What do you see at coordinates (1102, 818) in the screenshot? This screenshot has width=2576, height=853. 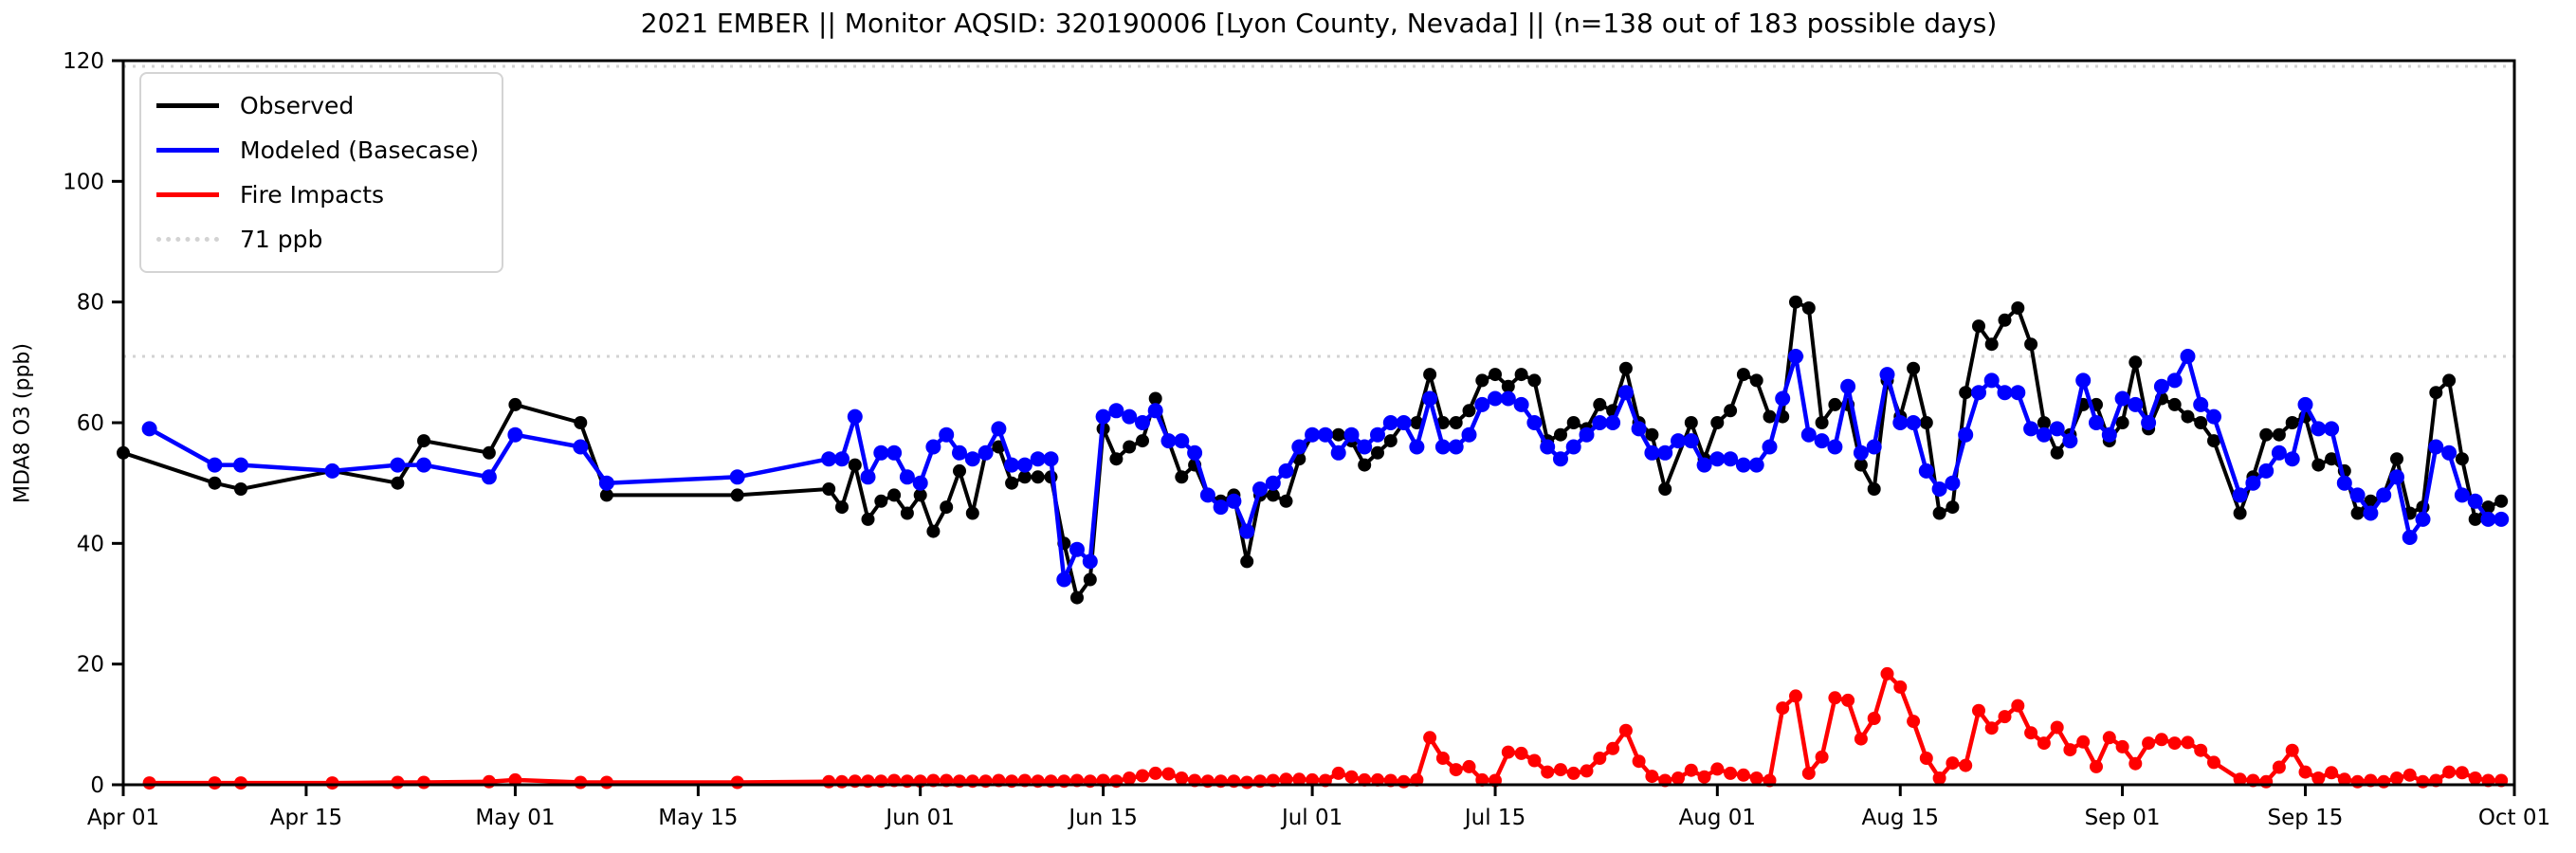 I see `x-tick-label: Jun 15` at bounding box center [1102, 818].